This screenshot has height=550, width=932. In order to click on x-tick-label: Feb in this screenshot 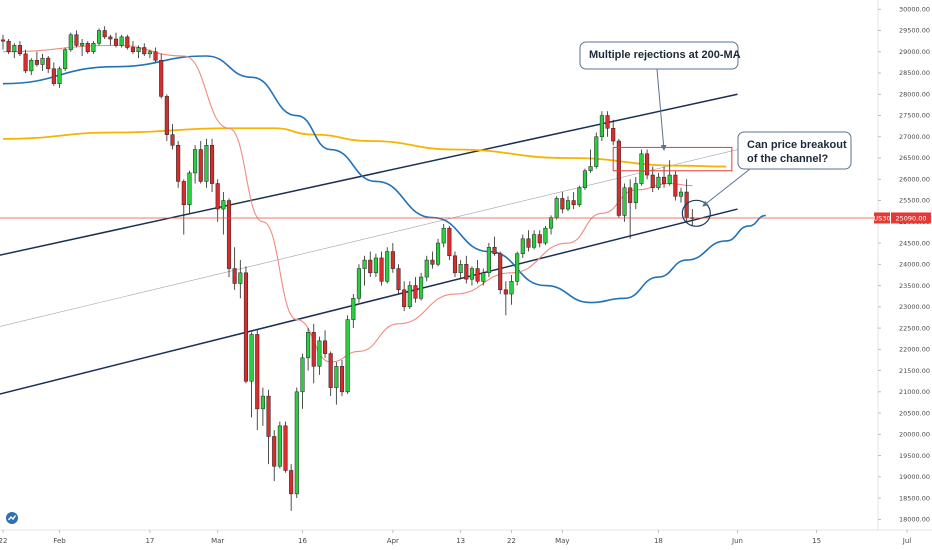, I will do `click(59, 541)`.